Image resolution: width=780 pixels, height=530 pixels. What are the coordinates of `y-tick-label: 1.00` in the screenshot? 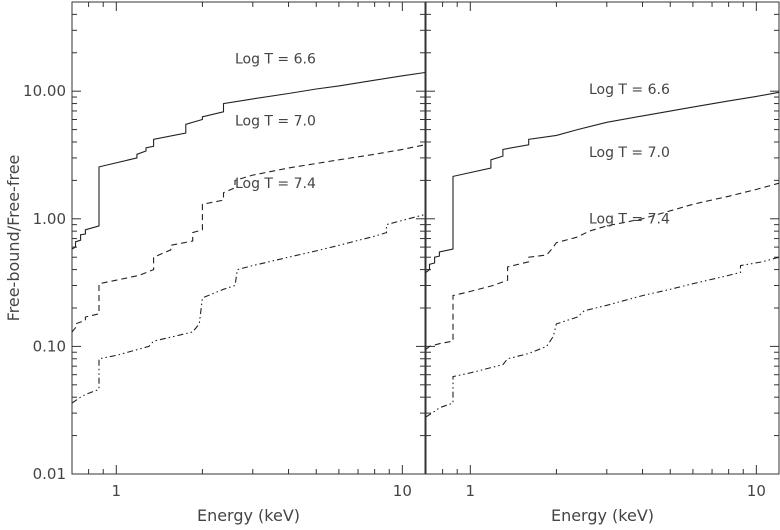 It's located at (49, 219).